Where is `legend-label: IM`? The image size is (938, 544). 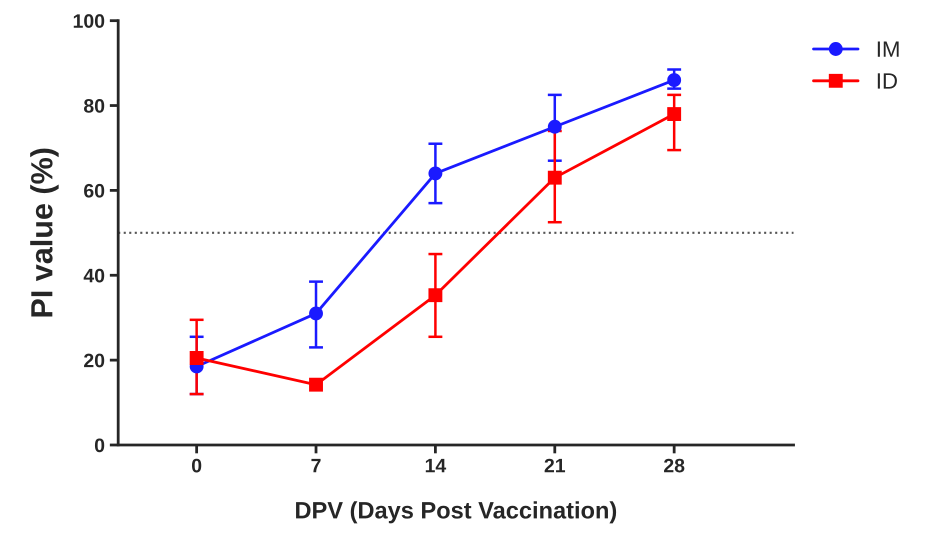 legend-label: IM is located at coordinates (888, 49).